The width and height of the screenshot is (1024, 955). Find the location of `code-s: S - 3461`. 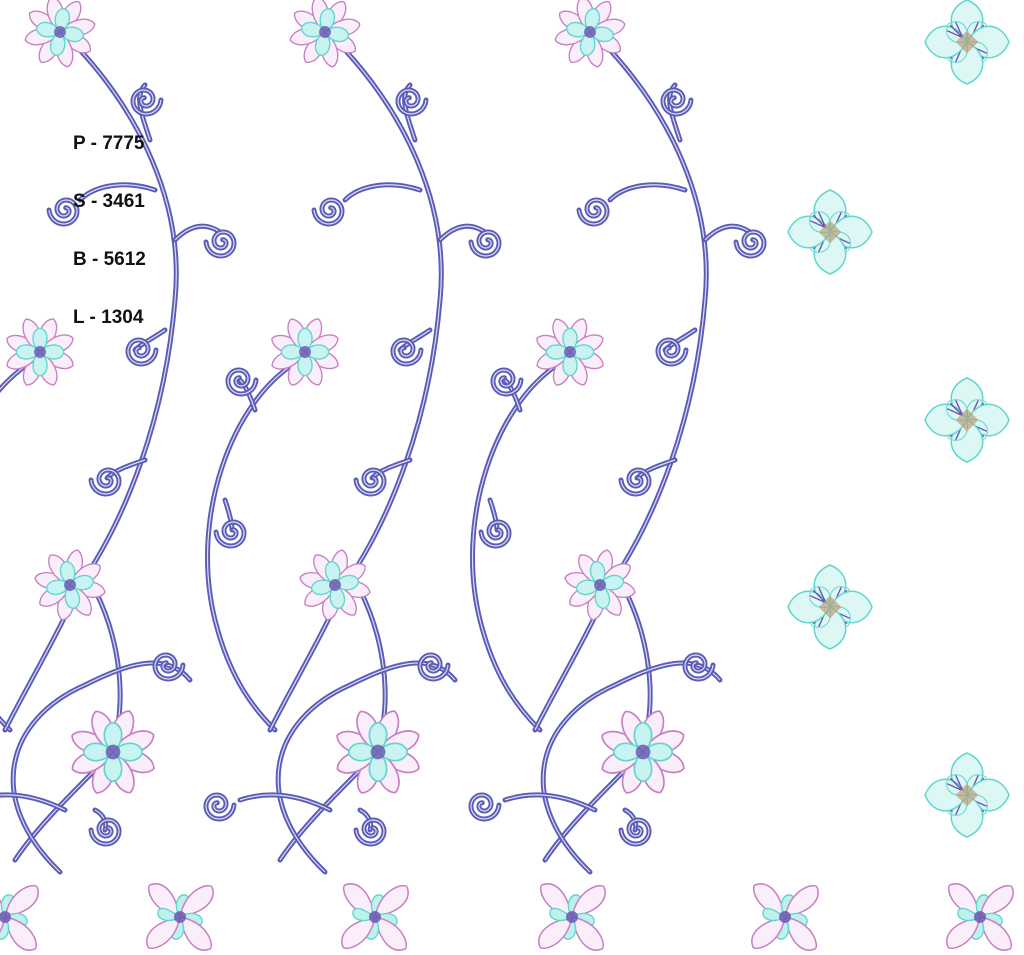

code-s: S - 3461 is located at coordinates (109, 201).